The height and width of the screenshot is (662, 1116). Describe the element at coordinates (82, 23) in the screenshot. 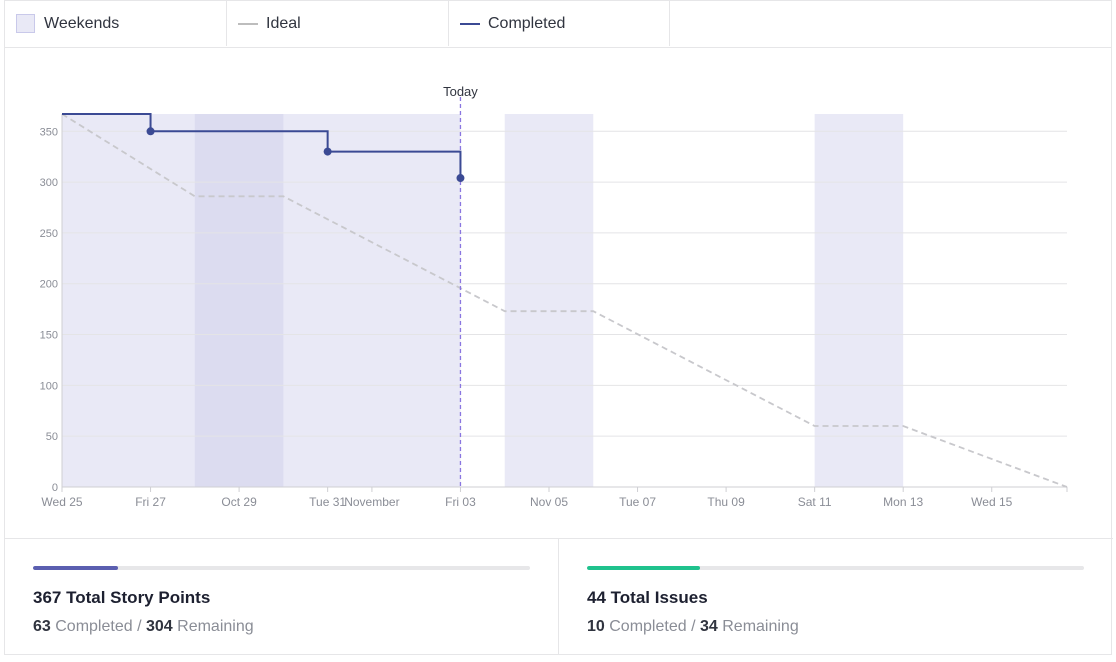

I see `legend-label: Weekends` at that location.